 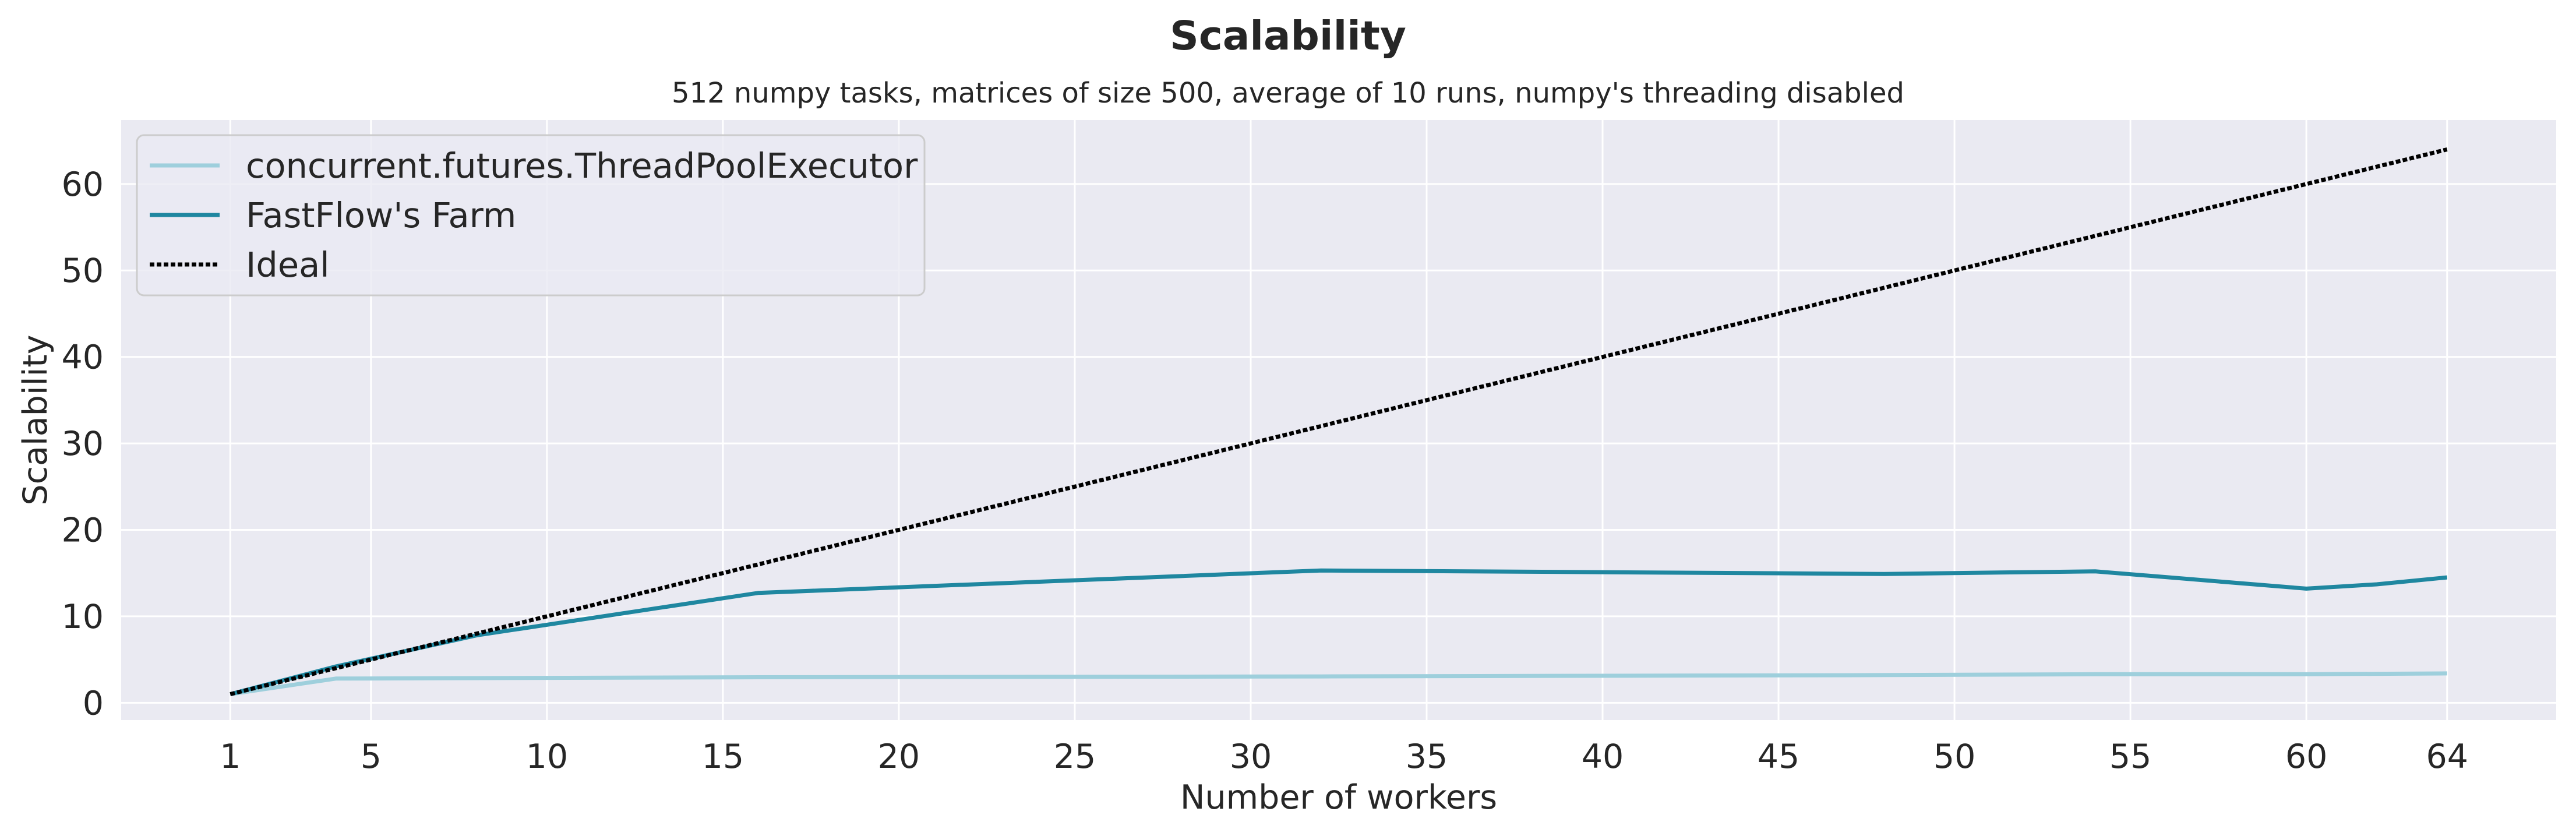 What do you see at coordinates (547, 757) in the screenshot?
I see `x-tick-label: 10` at bounding box center [547, 757].